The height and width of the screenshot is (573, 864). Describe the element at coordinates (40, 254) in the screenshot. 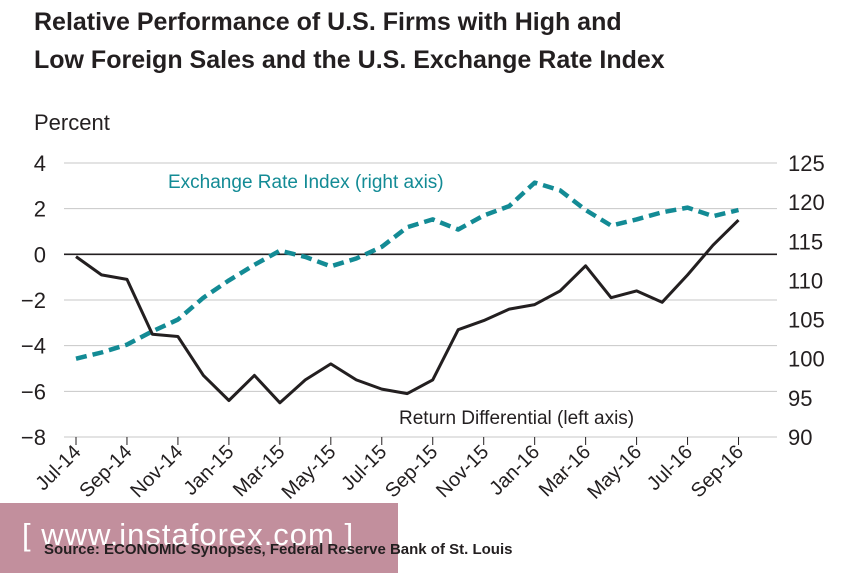

I see `left-axis-tick-label: 0` at that location.